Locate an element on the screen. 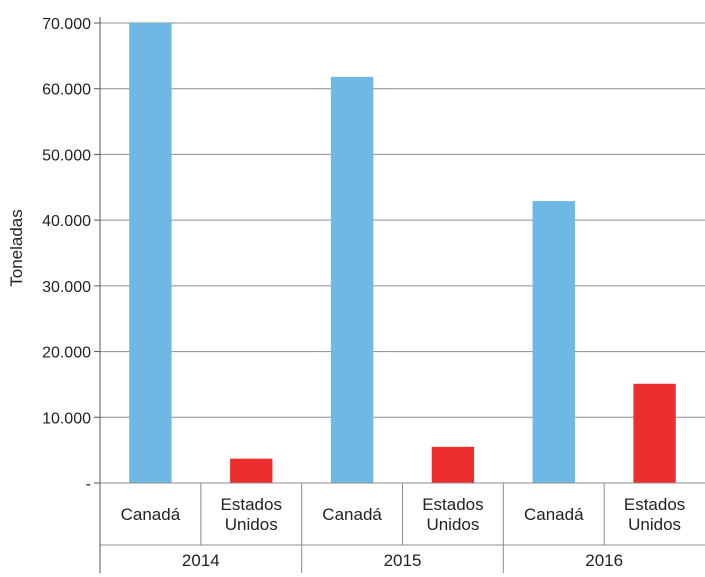 The width and height of the screenshot is (705, 577). bar-2015-canada is located at coordinates (352, 279).